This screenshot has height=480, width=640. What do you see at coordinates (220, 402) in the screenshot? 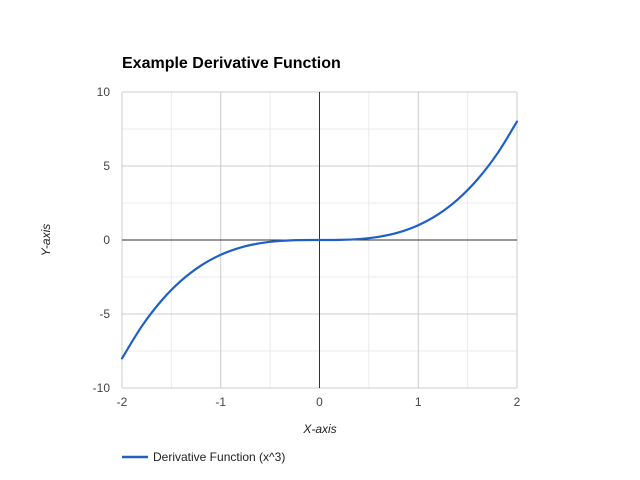
I see `x-tick-label: -1` at bounding box center [220, 402].